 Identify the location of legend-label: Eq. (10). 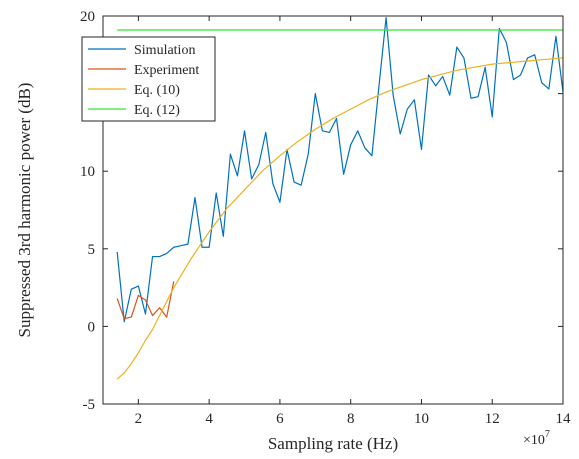
(157, 90).